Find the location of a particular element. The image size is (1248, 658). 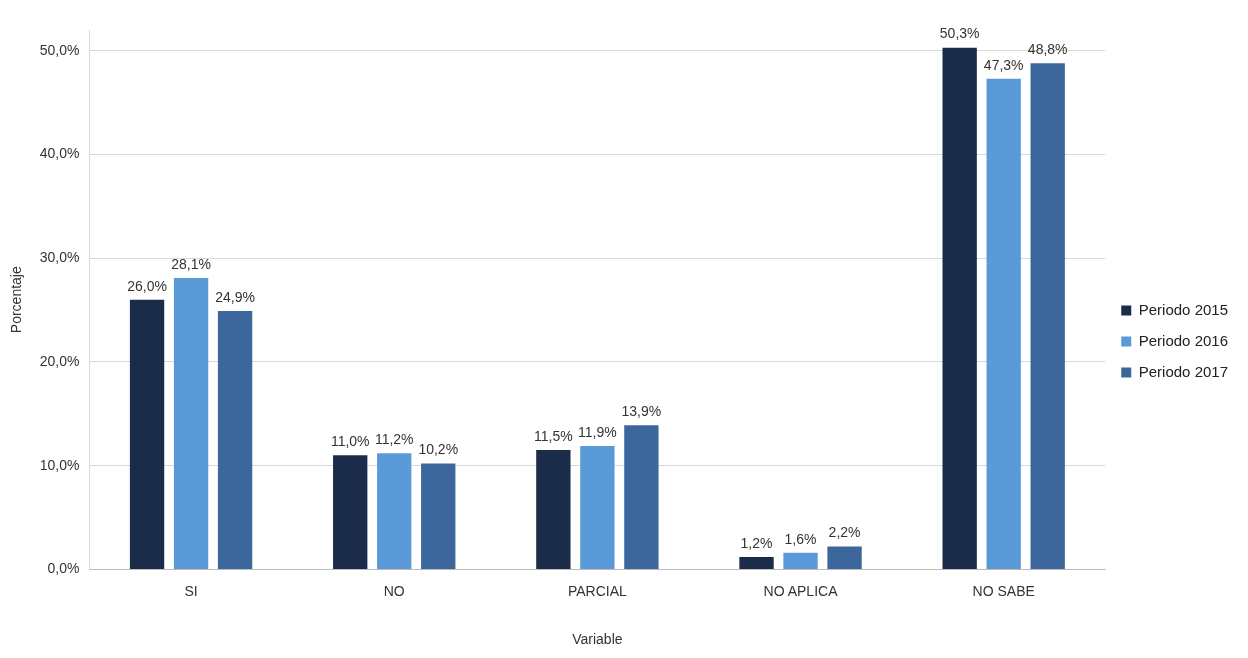

y-axis-title: Porcentaje is located at coordinates (16, 300).